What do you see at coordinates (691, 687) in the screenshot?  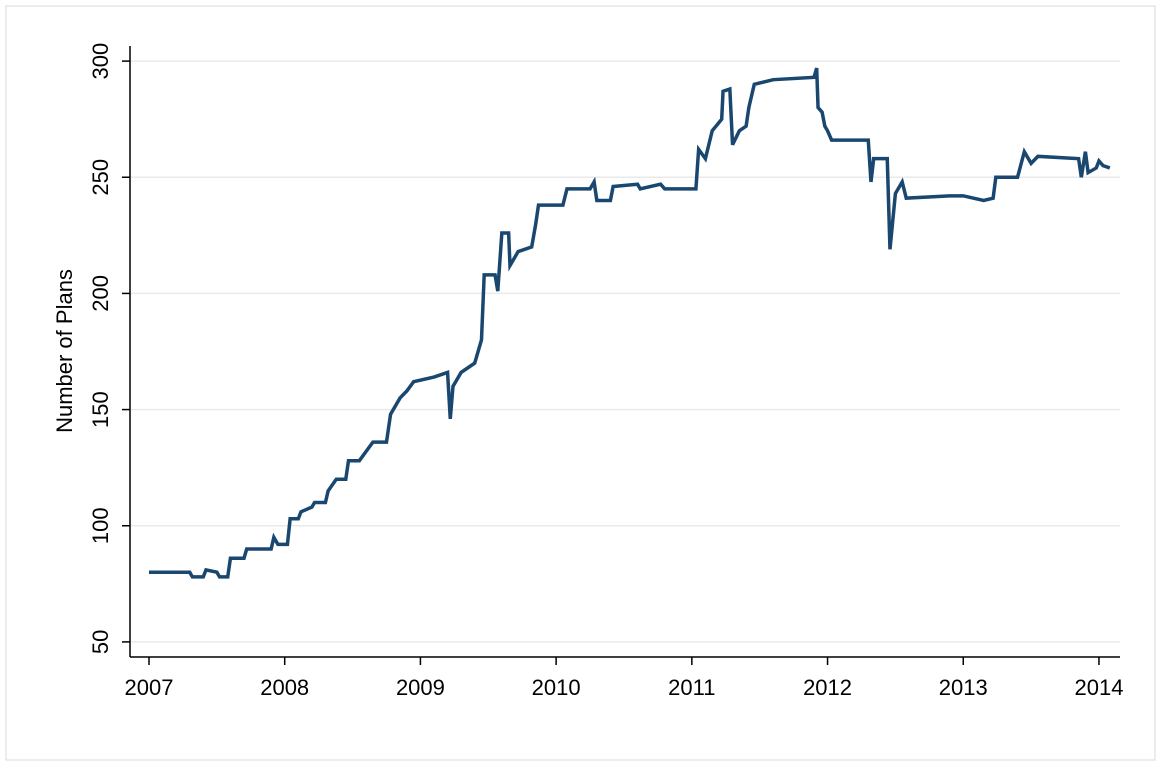 I see `x-tick-label: 2011` at bounding box center [691, 687].